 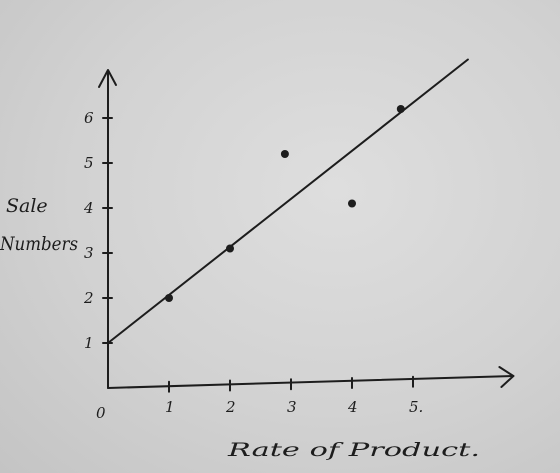 I want to click on y-axis-label-line-2: Numbers, so click(x=39, y=244).